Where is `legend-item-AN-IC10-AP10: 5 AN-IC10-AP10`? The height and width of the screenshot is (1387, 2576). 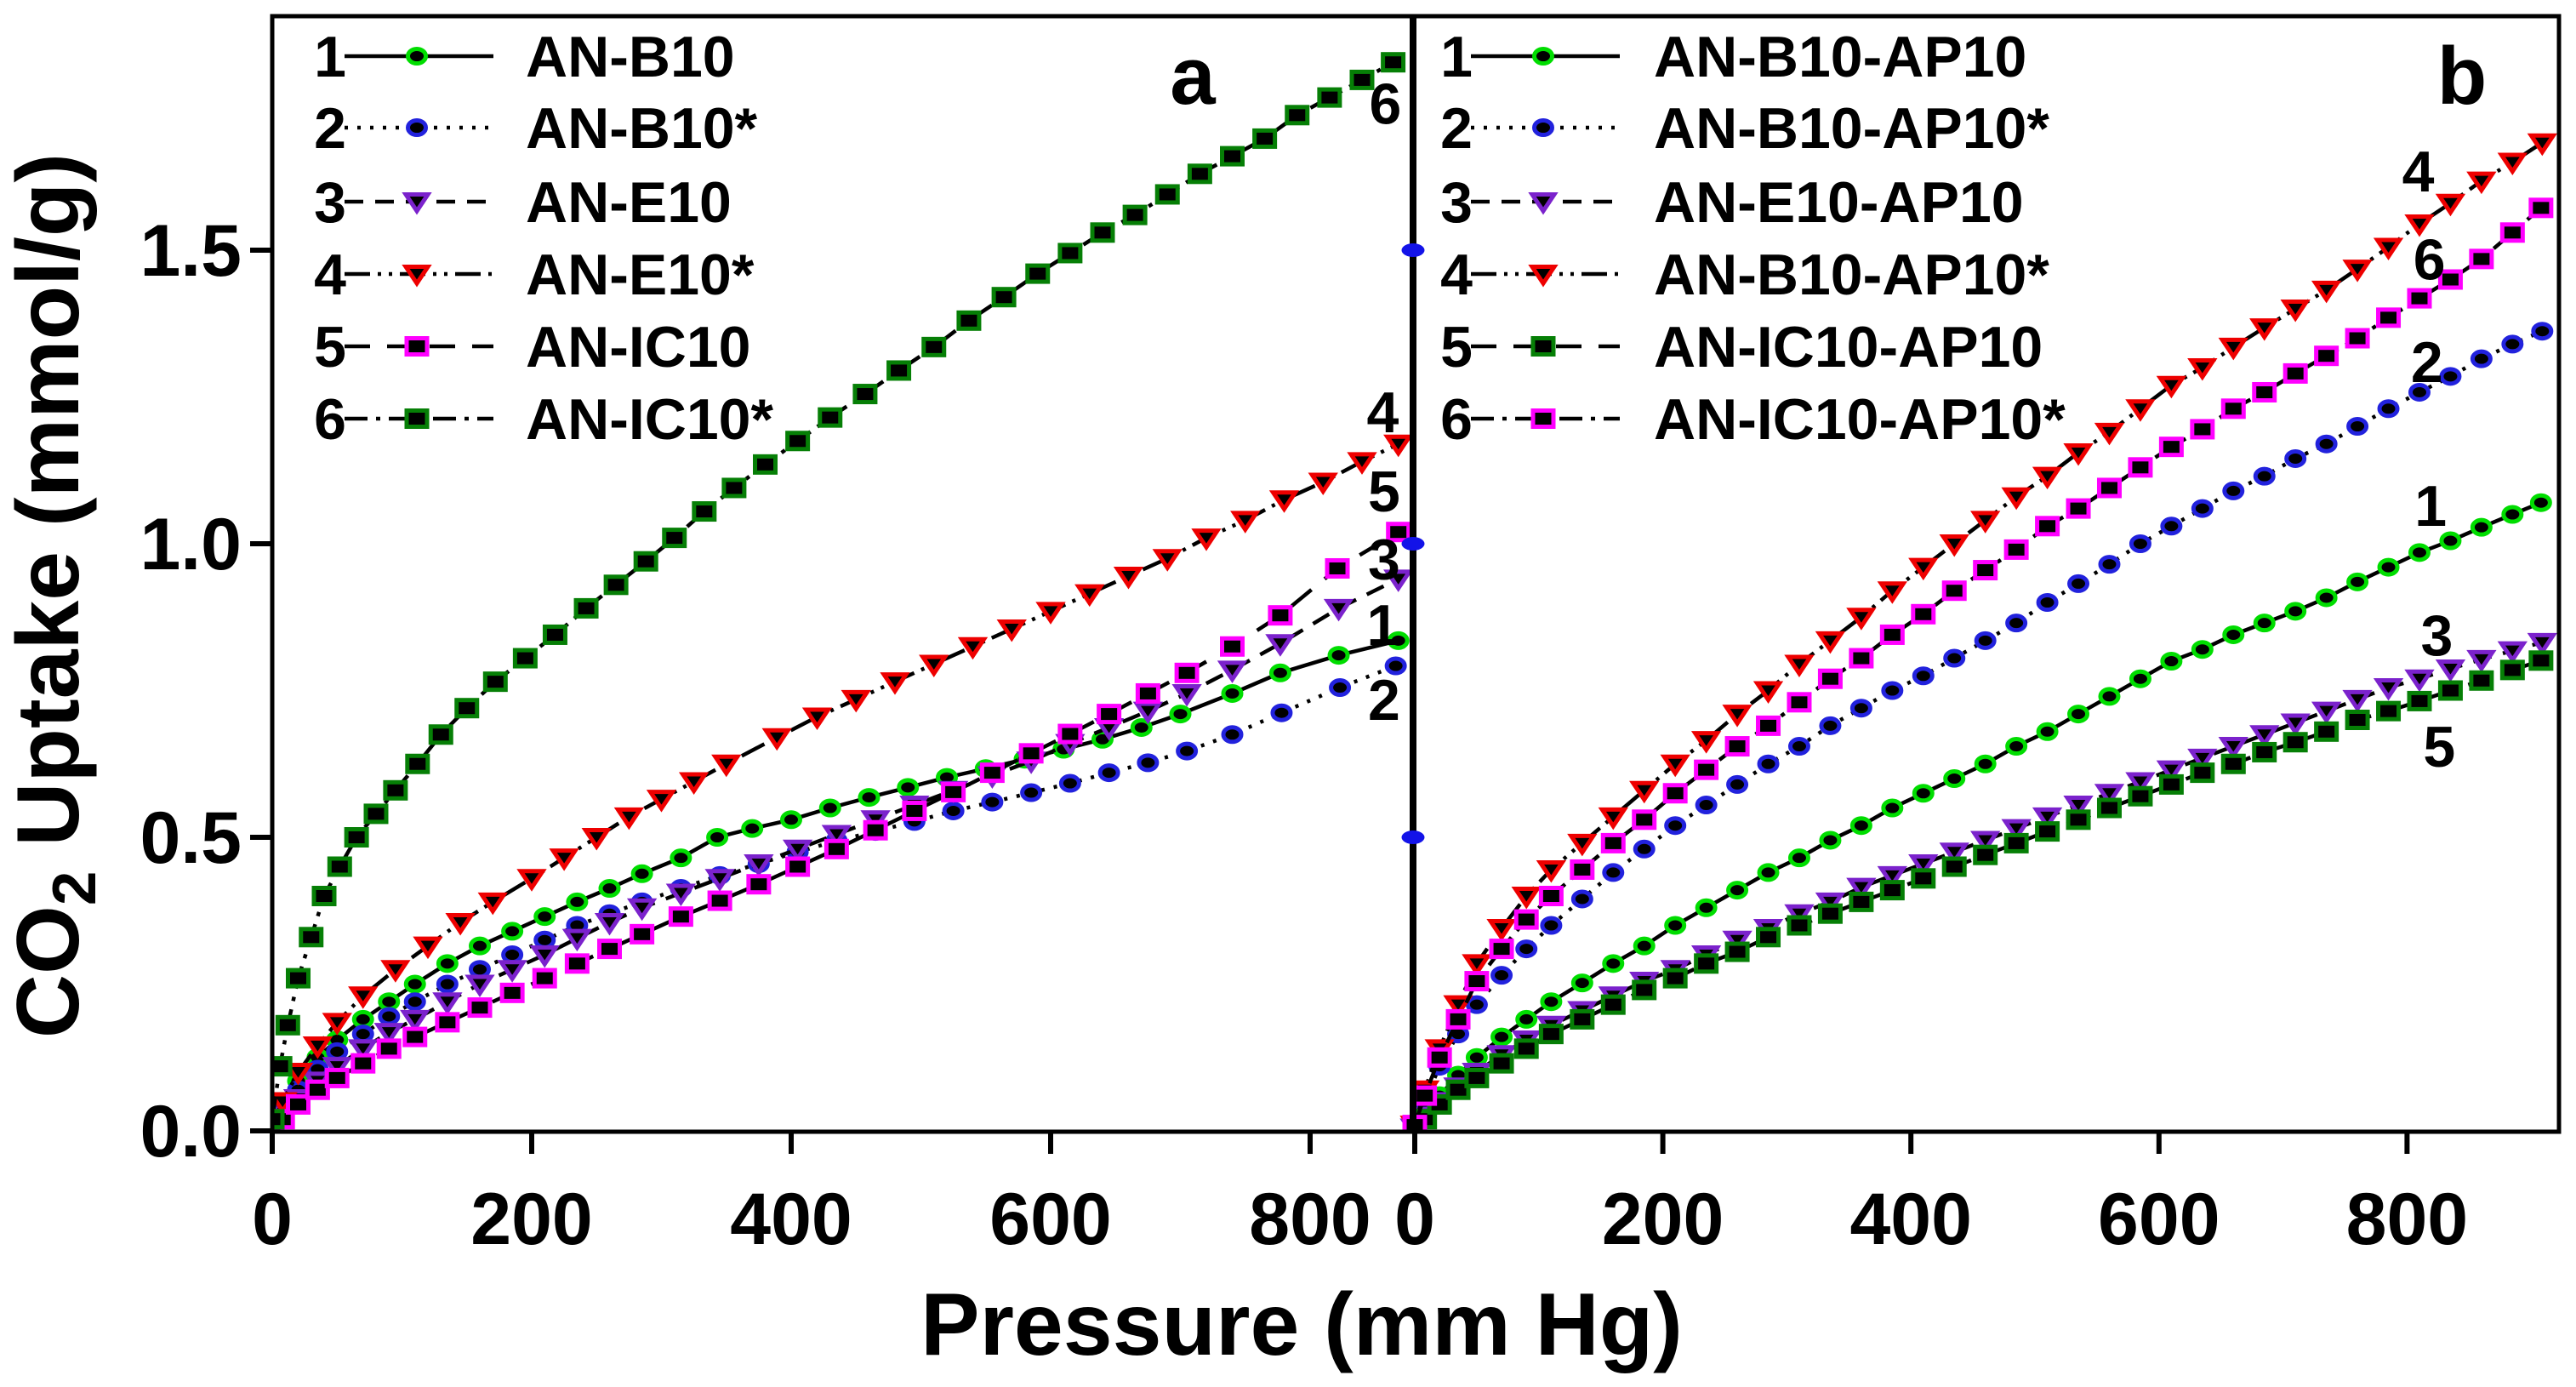 legend-item-AN-IC10-AP10: 5 AN-IC10-AP10 is located at coordinates (1741, 347).